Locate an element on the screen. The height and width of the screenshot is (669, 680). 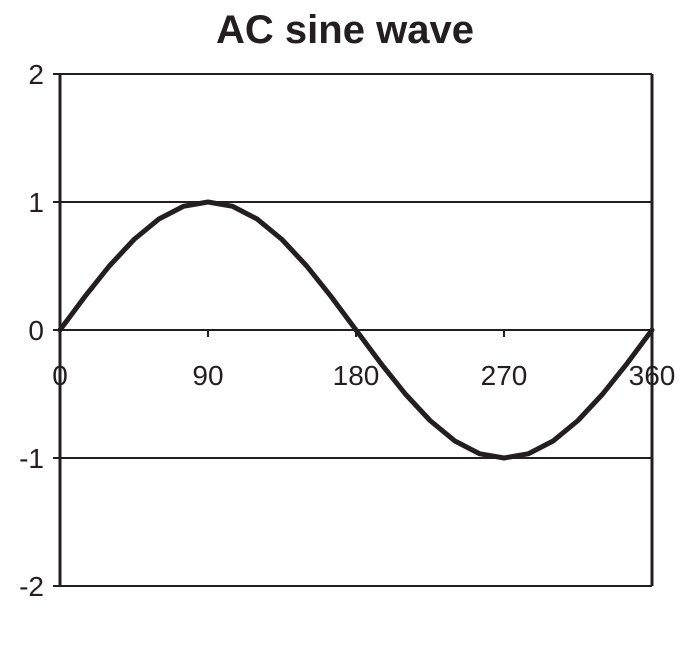
x-tick-label: 180 is located at coordinates (356, 375).